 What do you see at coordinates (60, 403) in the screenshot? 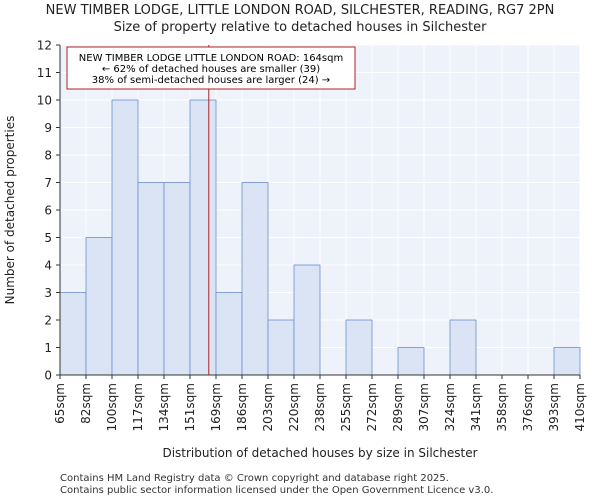
I see `x-tick-label-0: 65sqm` at bounding box center [60, 403].